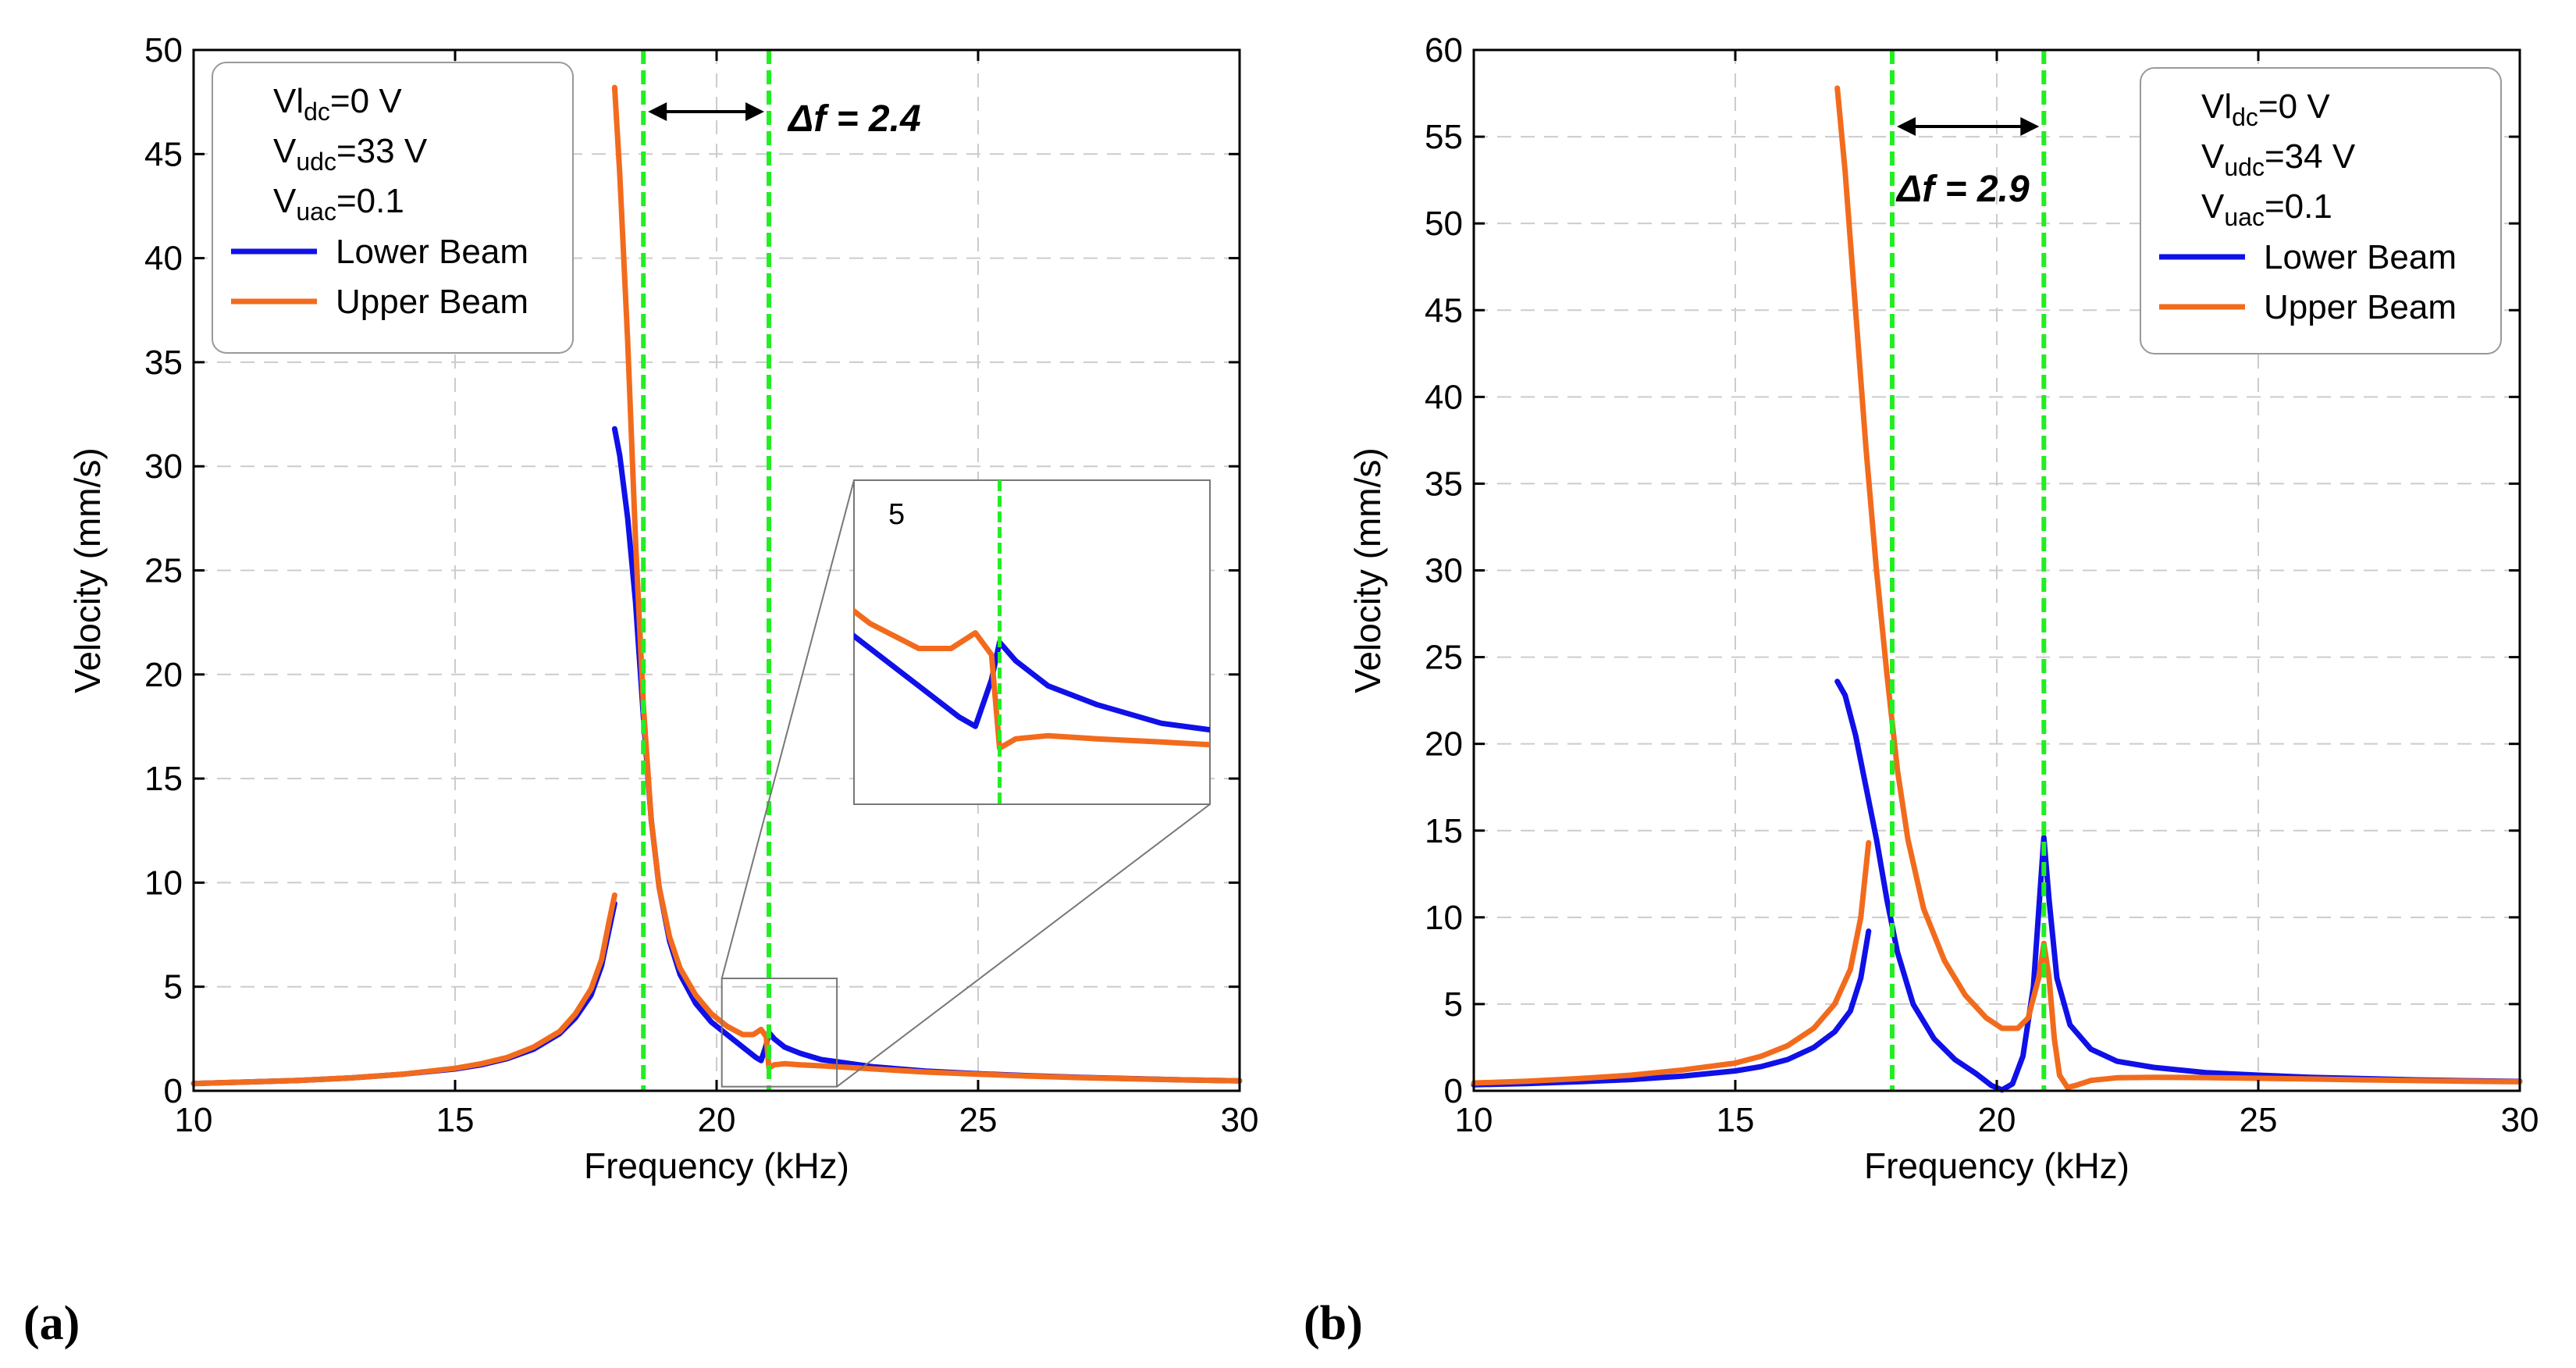 The width and height of the screenshot is (2576, 1368). What do you see at coordinates (1333, 1323) in the screenshot?
I see `panel-label: (b)` at bounding box center [1333, 1323].